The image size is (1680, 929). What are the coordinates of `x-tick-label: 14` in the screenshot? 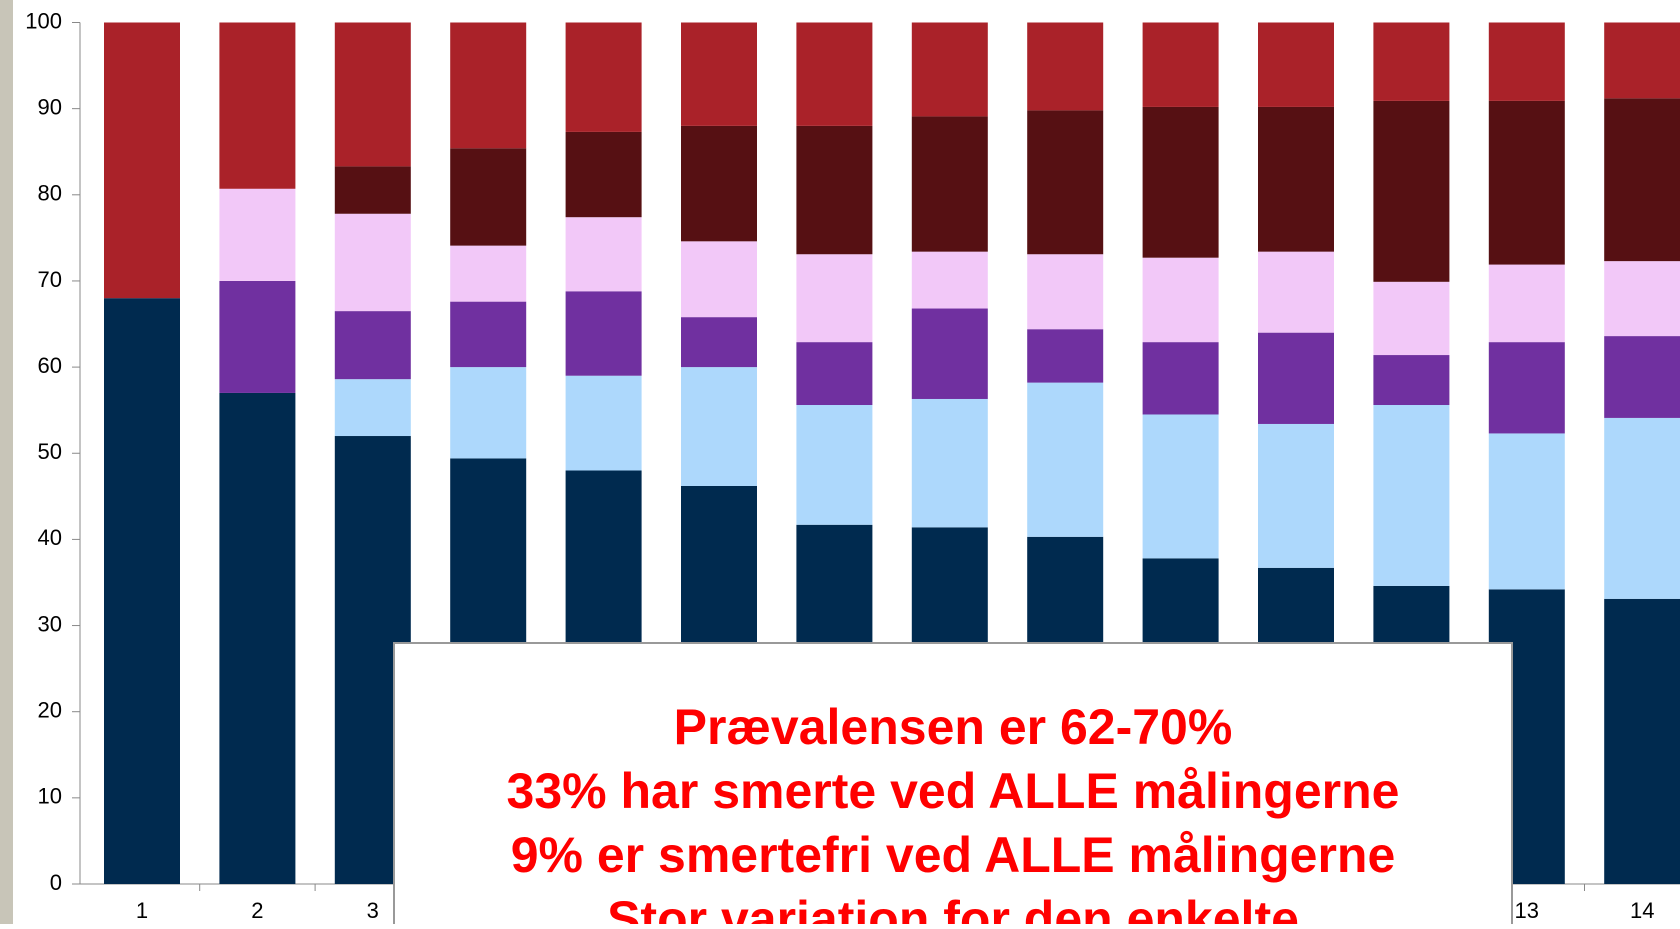 It's located at (1642, 910).